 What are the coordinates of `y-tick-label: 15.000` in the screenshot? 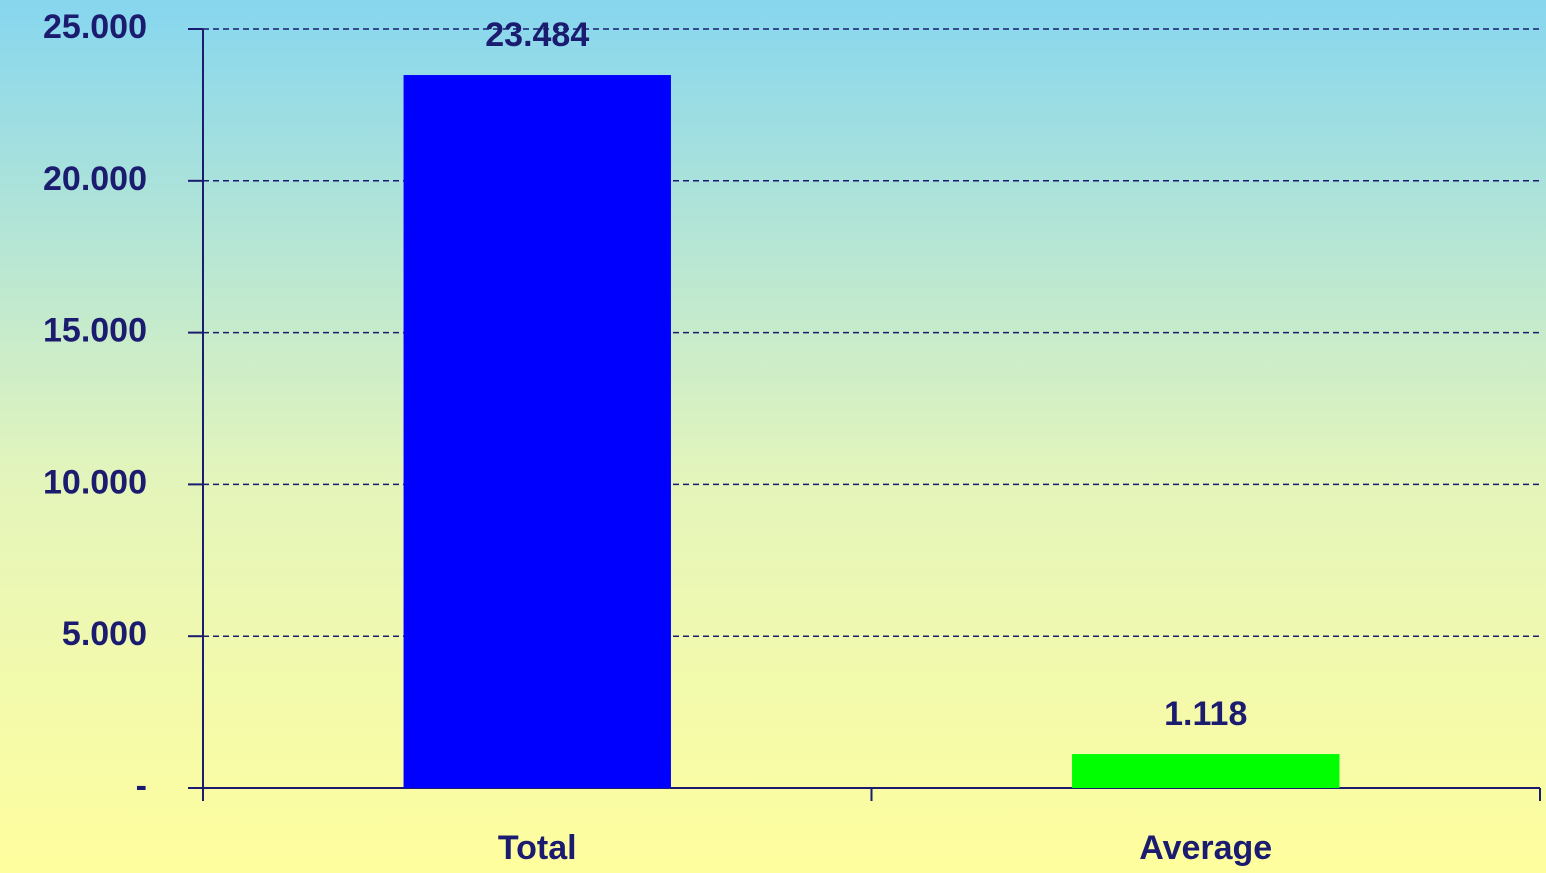 It's located at (95, 331).